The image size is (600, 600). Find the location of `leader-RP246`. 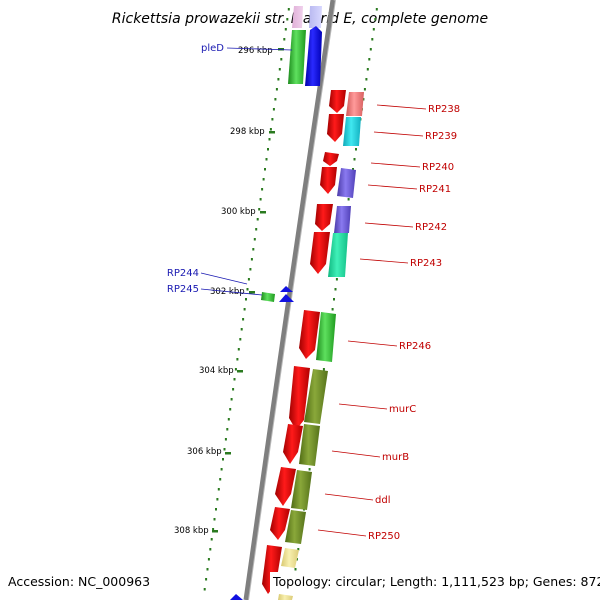

leader-RP246 is located at coordinates (372, 343).